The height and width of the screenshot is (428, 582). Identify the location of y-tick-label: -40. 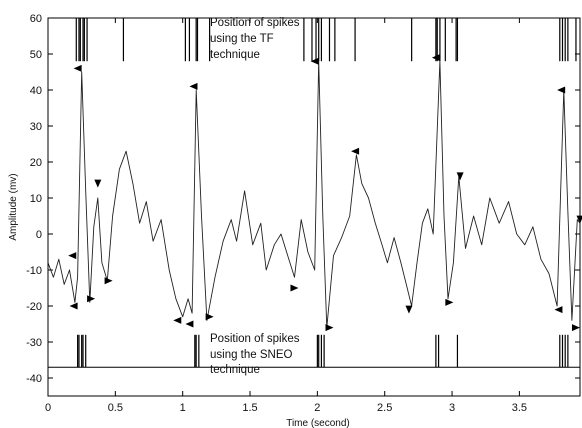
(34, 379).